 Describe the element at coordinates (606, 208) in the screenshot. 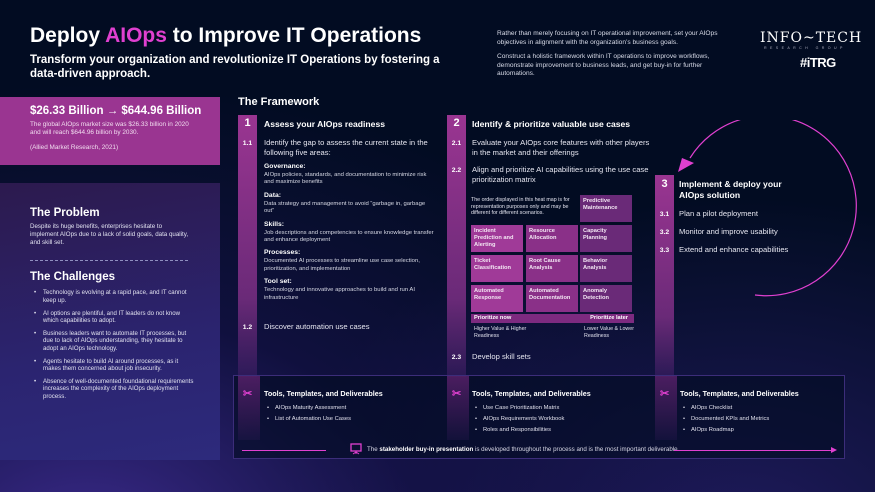

I see `heatmap-cell: Predictive Maintenance` at that location.